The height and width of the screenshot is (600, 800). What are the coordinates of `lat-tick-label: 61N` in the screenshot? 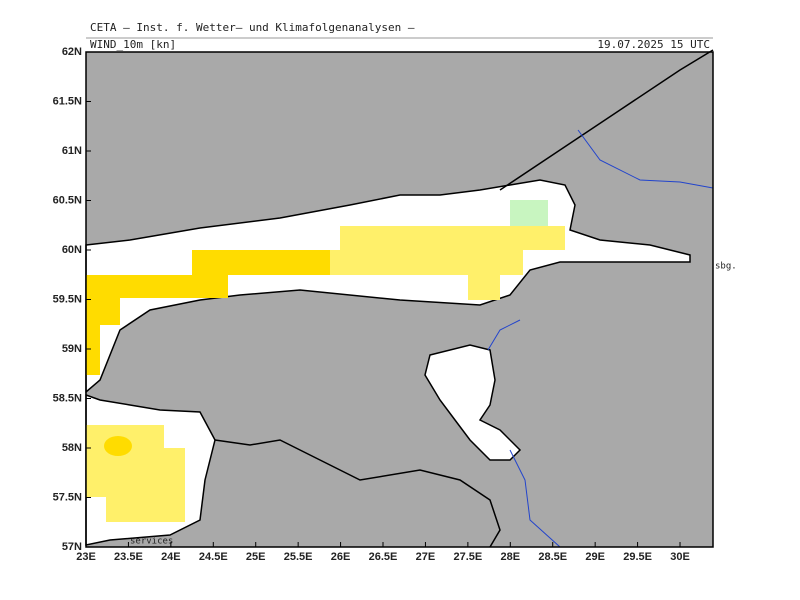 It's located at (72, 151).